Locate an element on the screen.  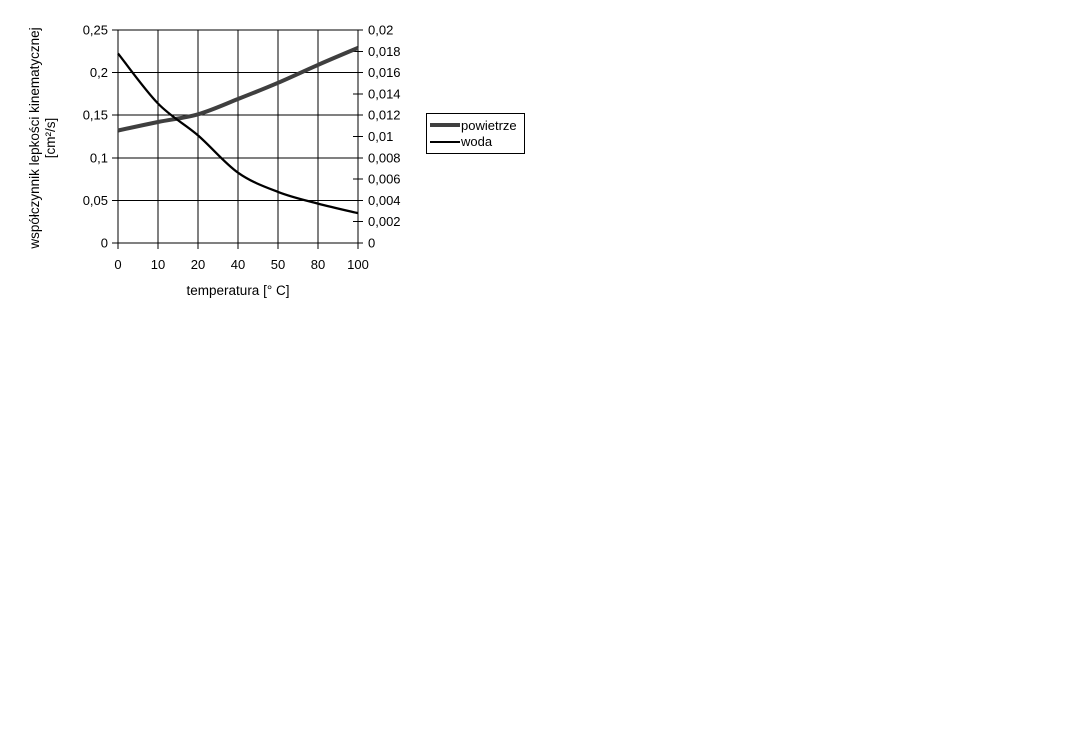
x-axis-tick-label: 40 is located at coordinates (238, 264).